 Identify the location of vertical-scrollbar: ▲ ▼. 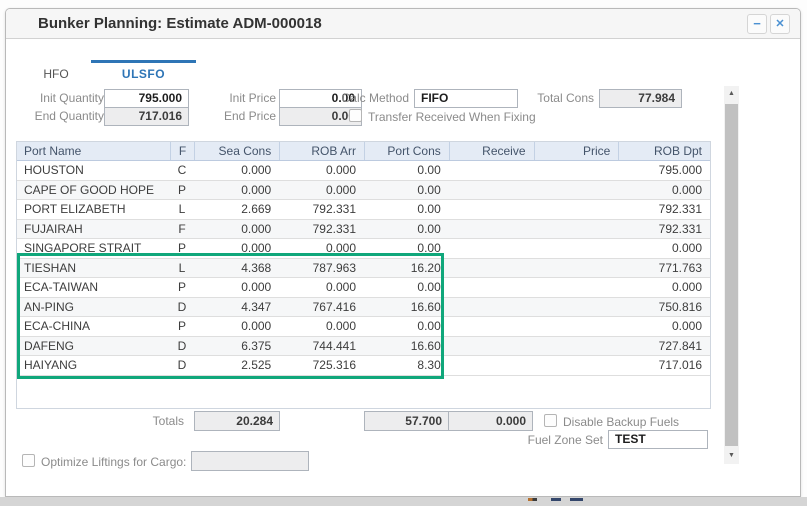
(731, 275).